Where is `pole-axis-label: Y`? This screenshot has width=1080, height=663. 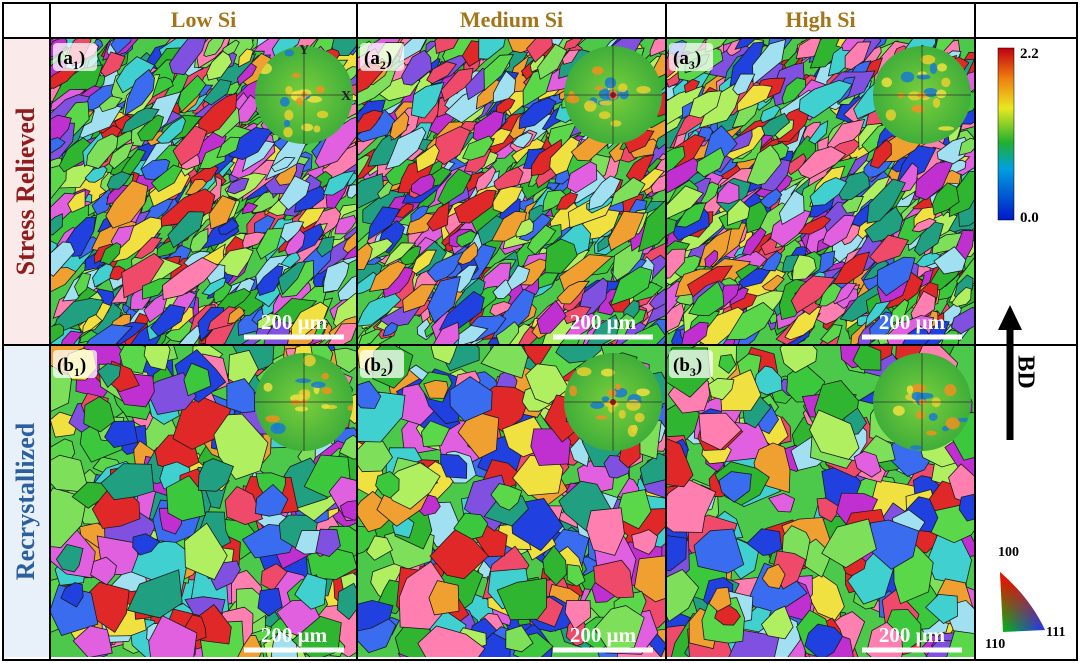 pole-axis-label: Y is located at coordinates (304, 50).